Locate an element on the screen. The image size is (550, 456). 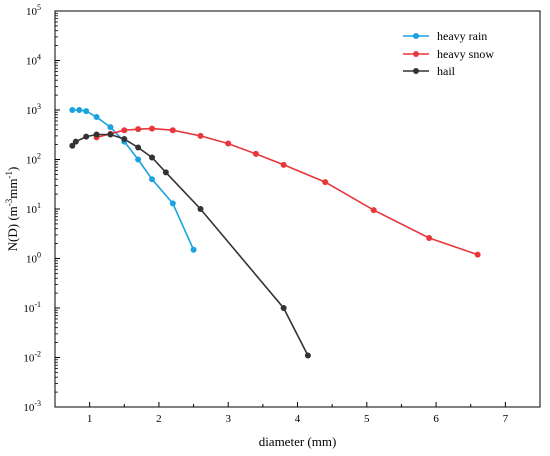
series-line-heavy-rain is located at coordinates (133, 180).